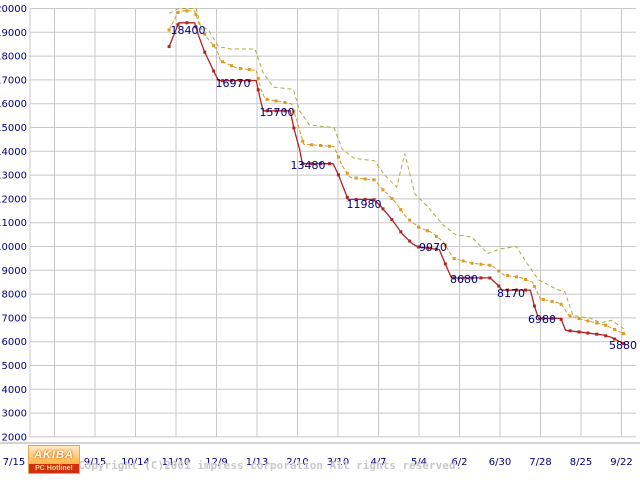 The image size is (640, 480). I want to click on svg-text: 3/10, so click(338, 462).